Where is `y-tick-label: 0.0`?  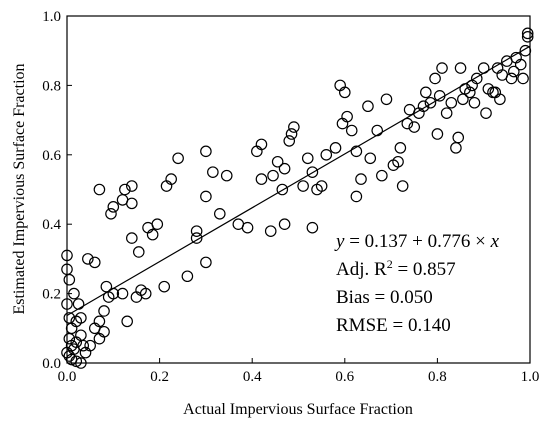
y-tick-label: 0.0 is located at coordinates (51, 364).